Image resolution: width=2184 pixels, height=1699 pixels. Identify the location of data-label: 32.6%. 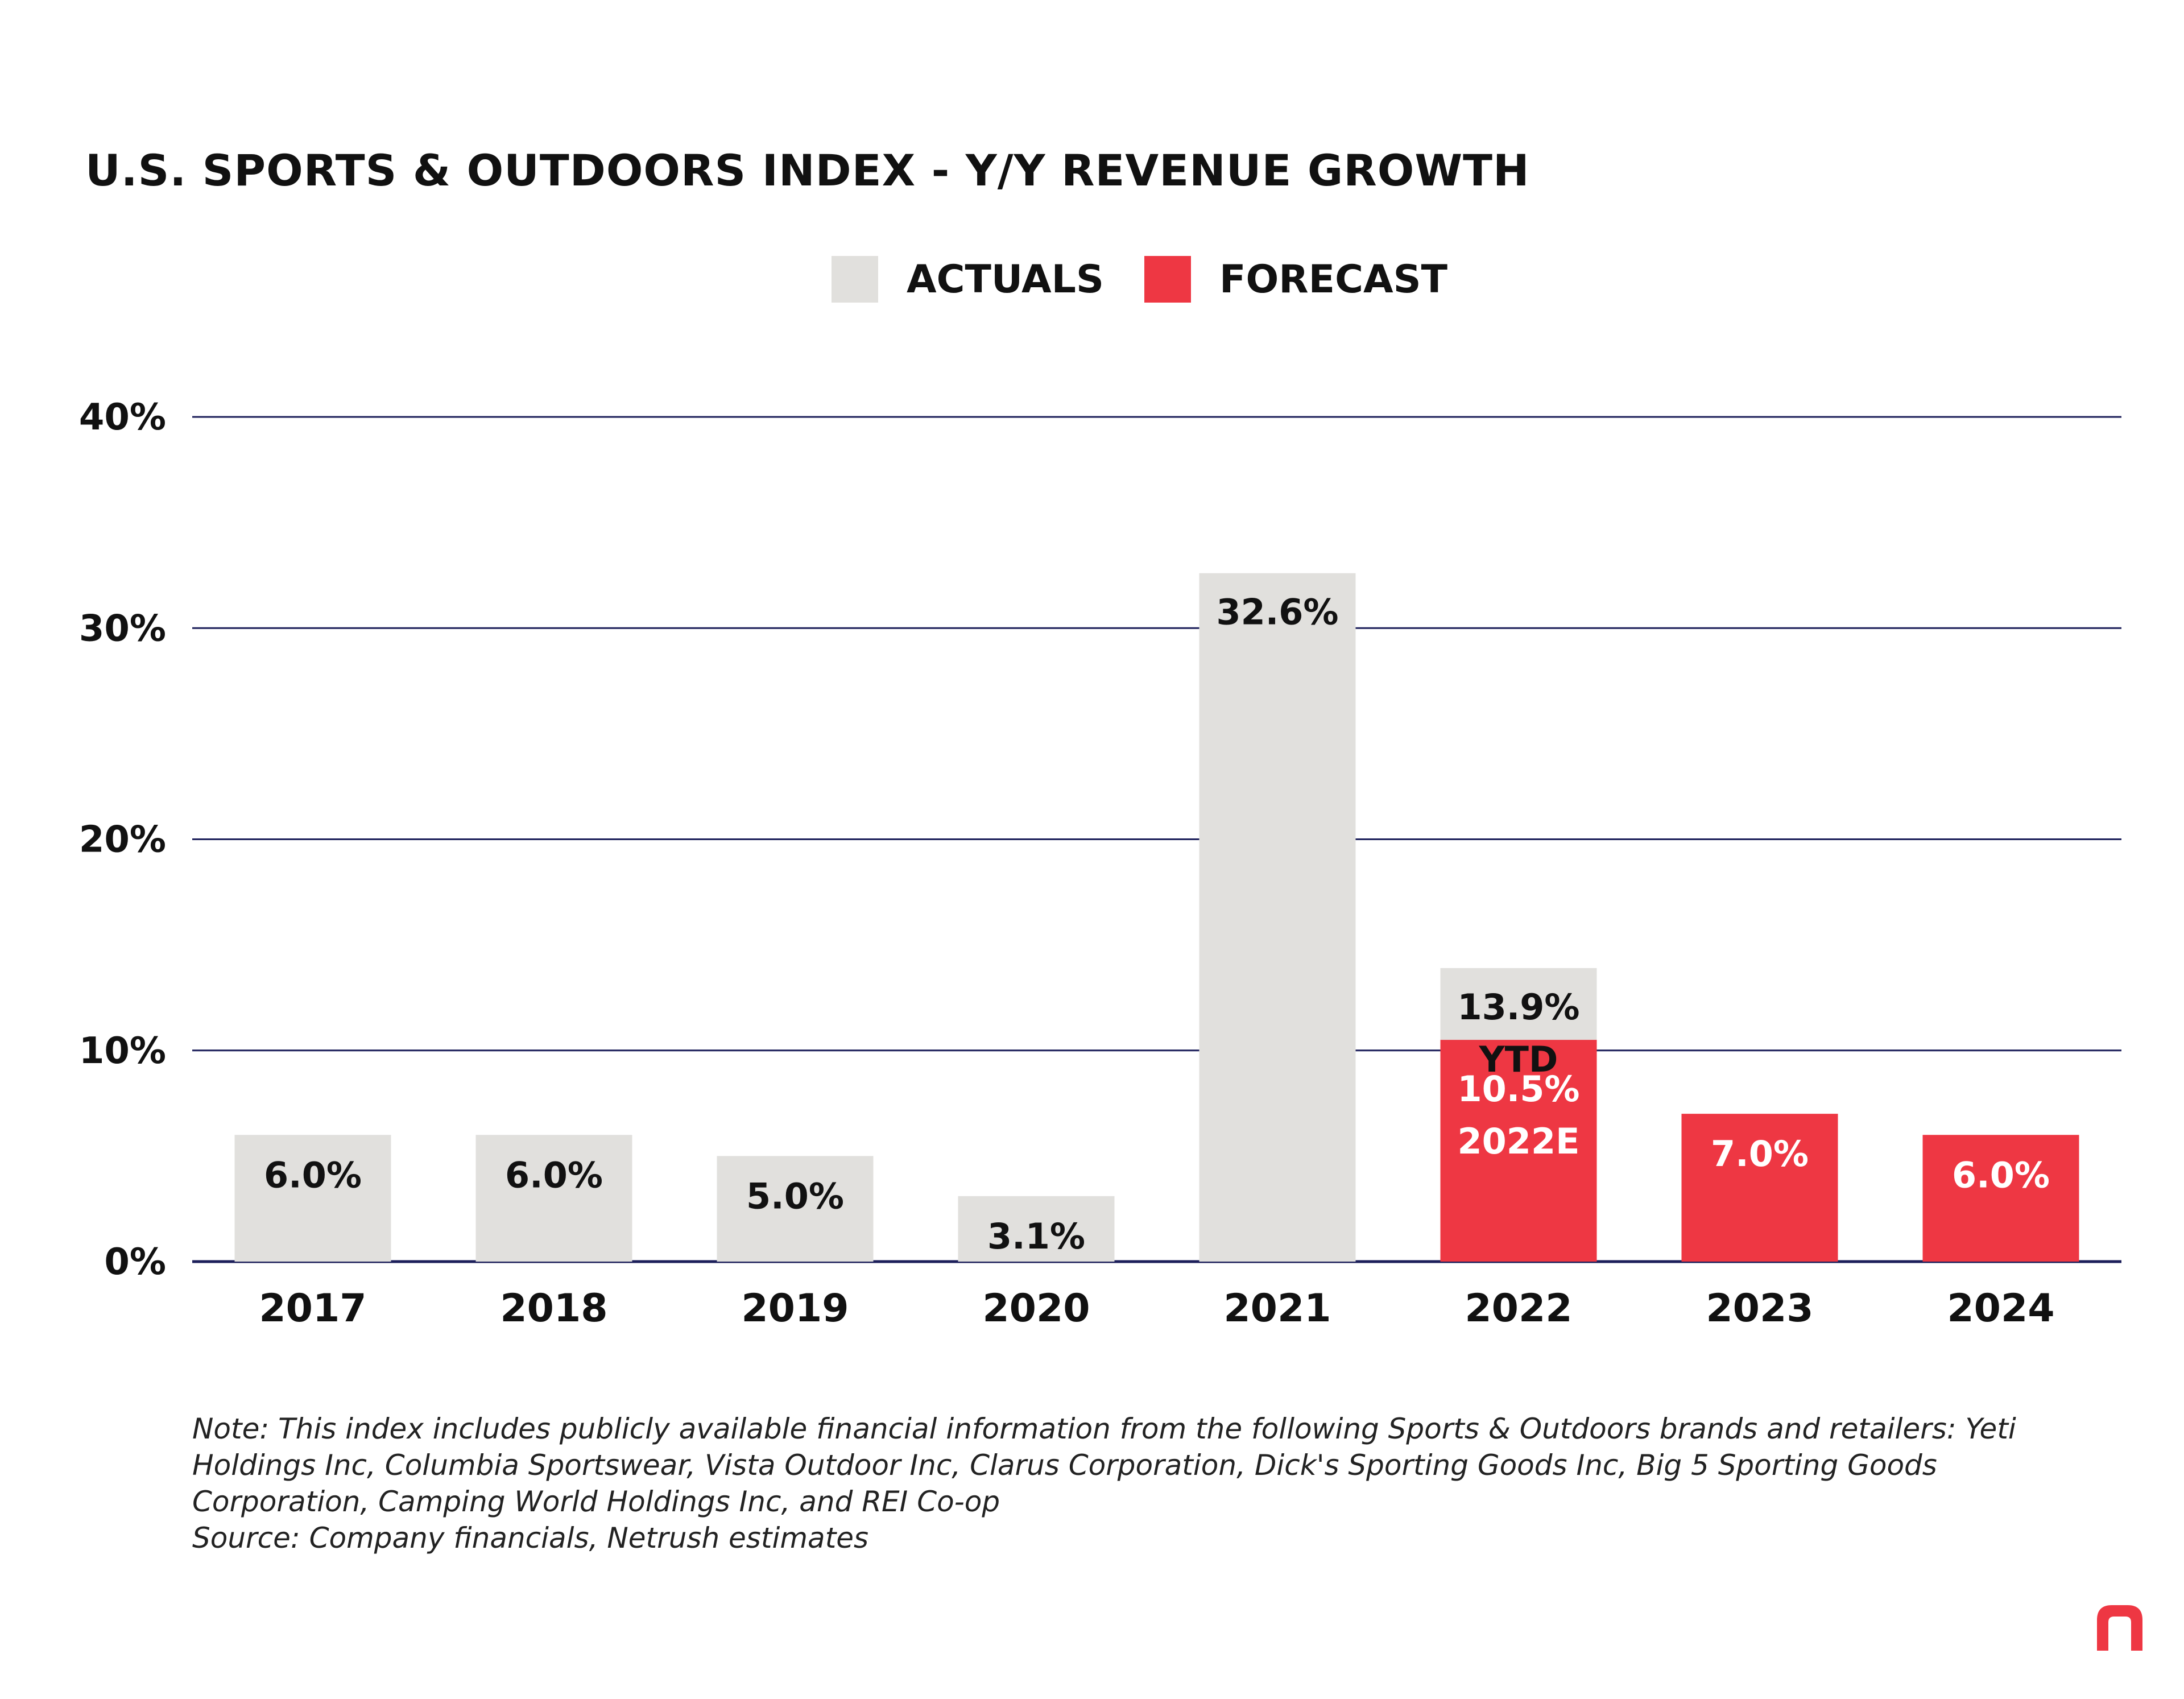
(1277, 612).